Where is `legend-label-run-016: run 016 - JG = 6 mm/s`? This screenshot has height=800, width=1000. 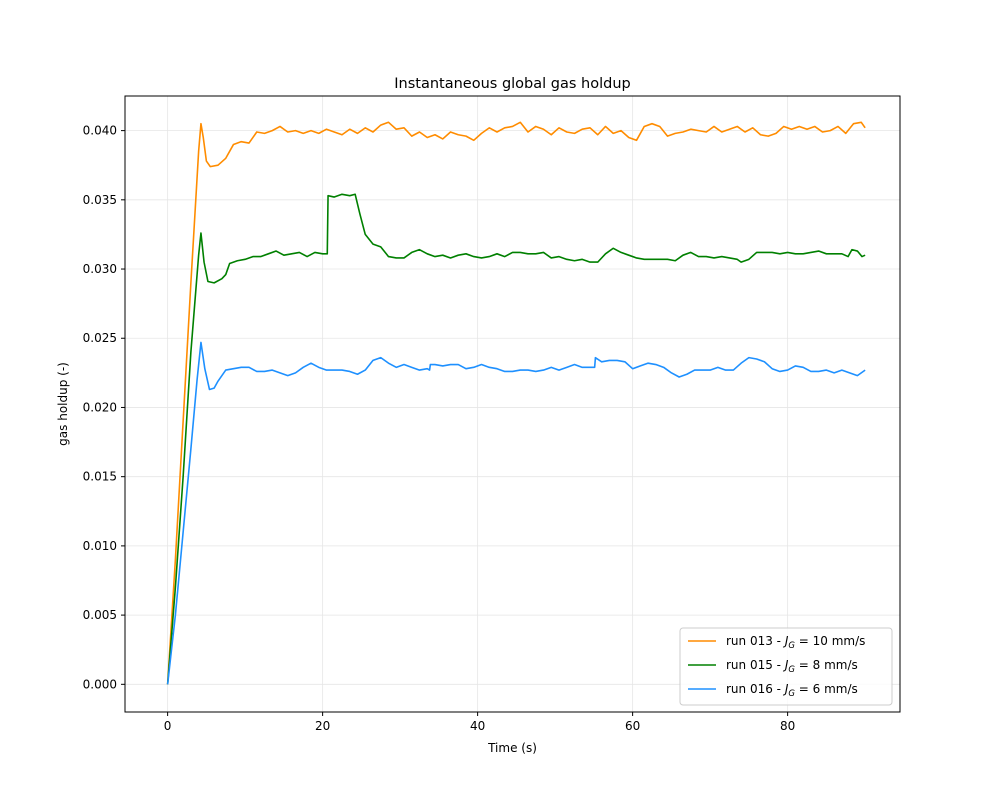 legend-label-run-016: run 016 - JG = 6 mm/s is located at coordinates (792, 690).